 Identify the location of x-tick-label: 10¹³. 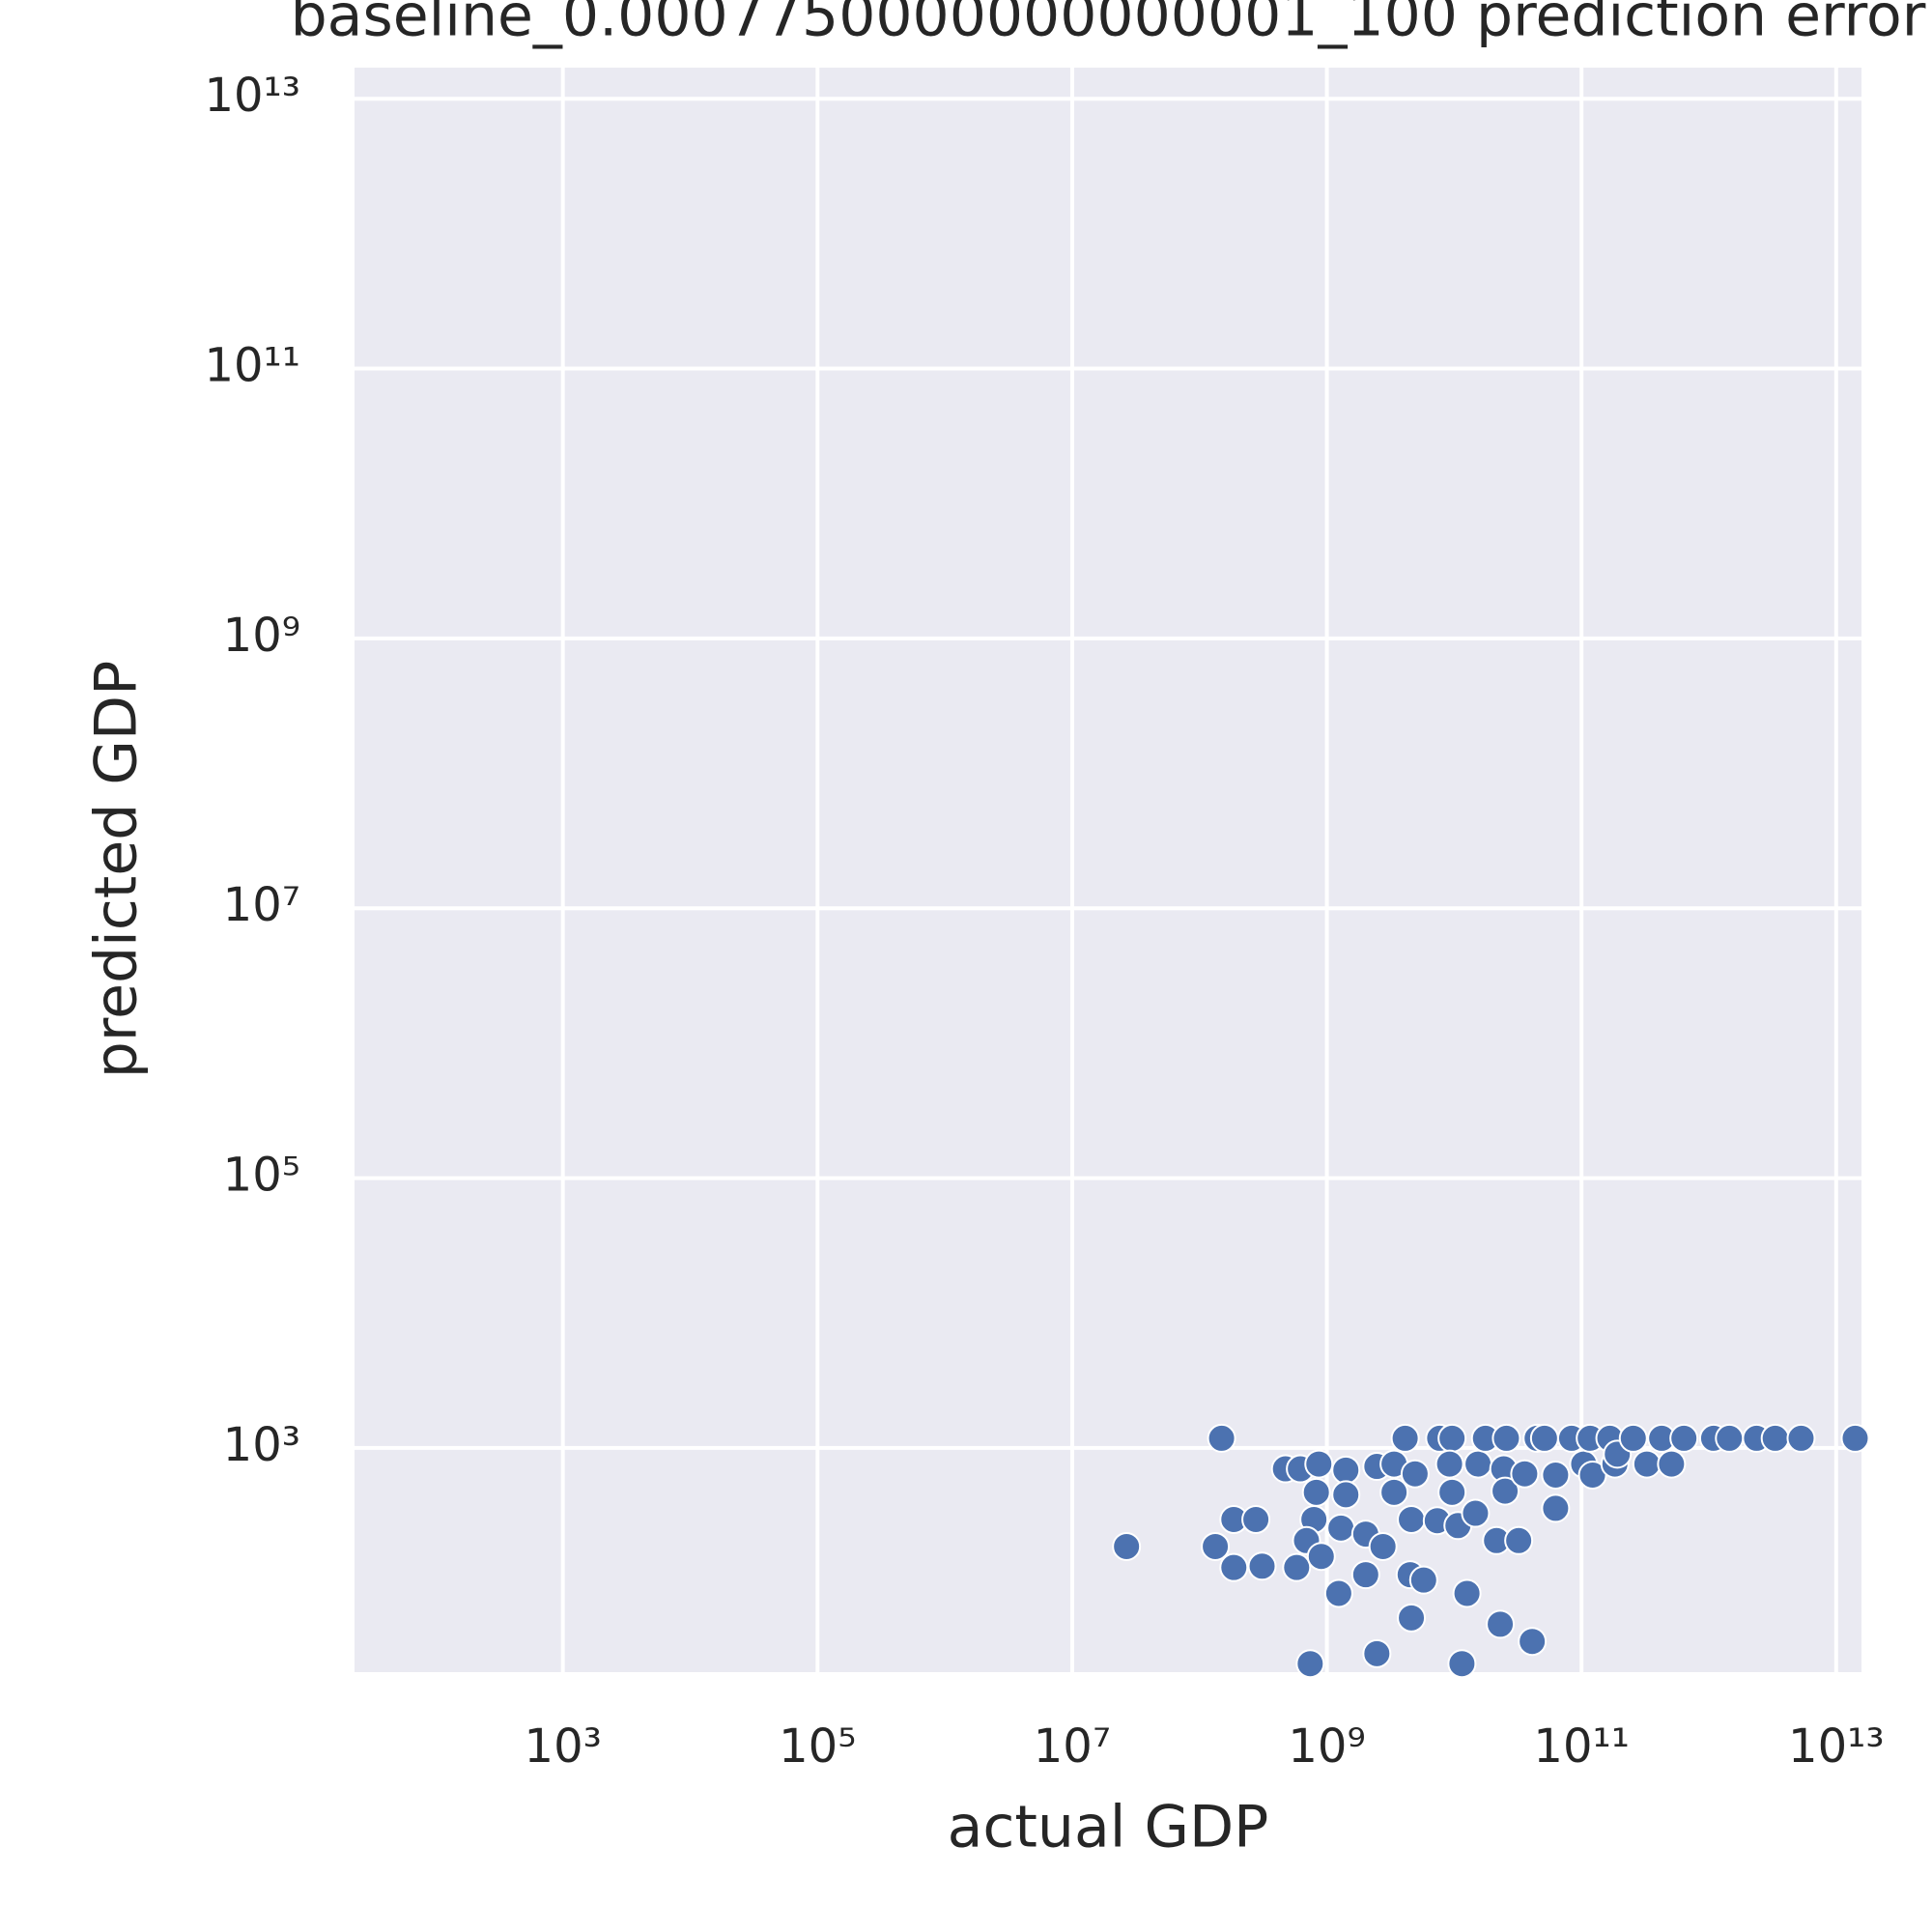
(1836, 1746).